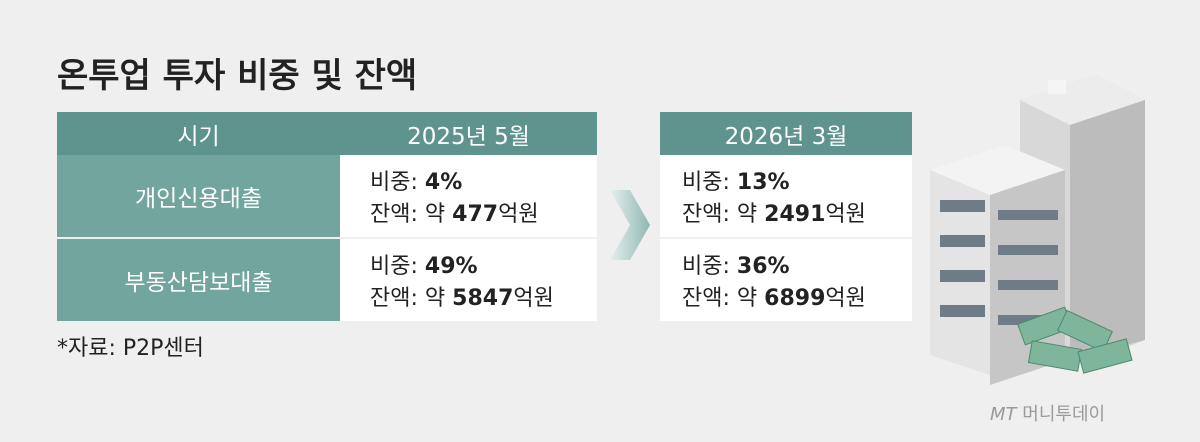  I want to click on line-value: 5847, so click(483, 298).